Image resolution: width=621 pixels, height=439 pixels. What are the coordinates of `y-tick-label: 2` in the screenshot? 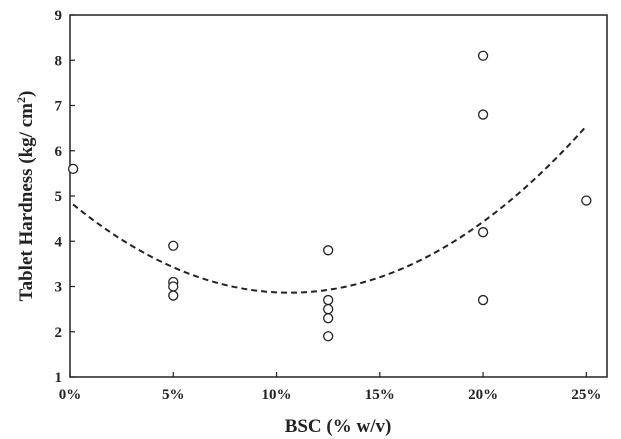 It's located at (59, 333).